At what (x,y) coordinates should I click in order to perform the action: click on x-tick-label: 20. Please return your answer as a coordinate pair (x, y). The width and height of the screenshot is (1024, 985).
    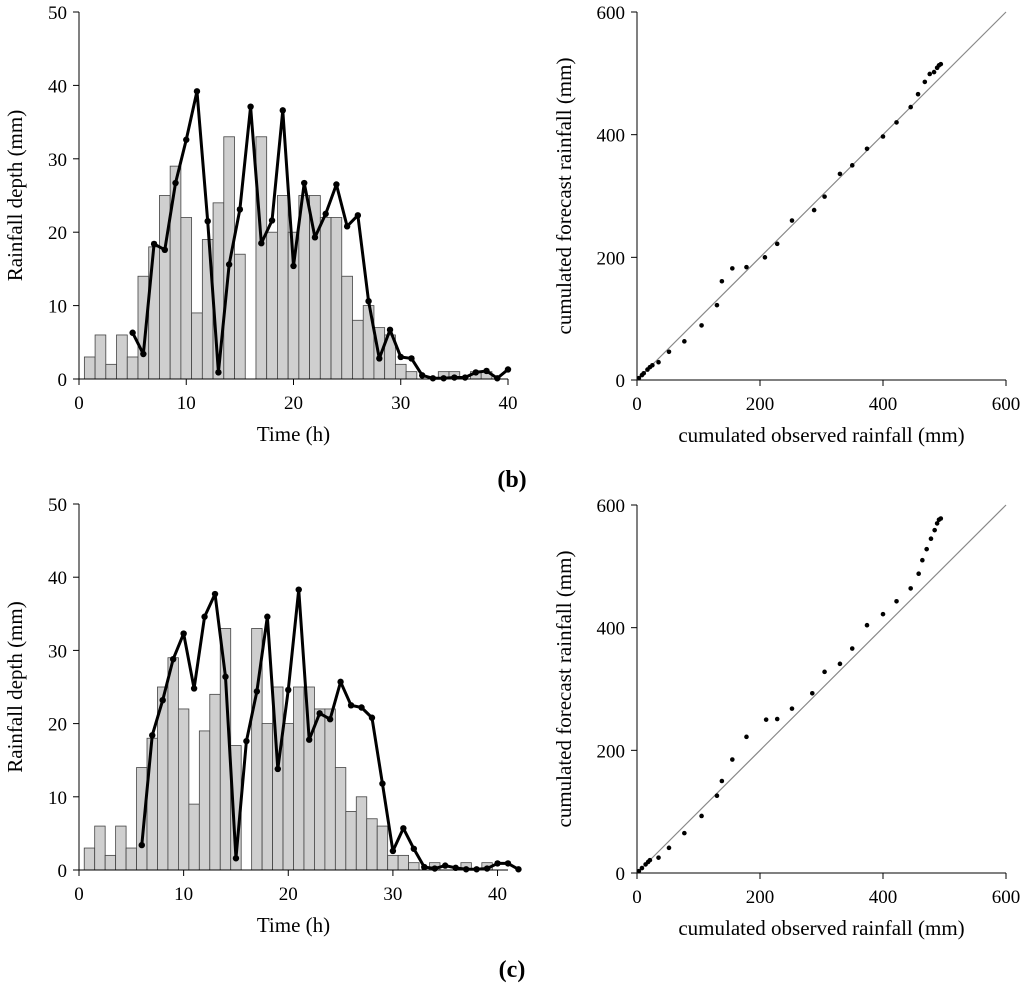
    Looking at the image, I should click on (288, 894).